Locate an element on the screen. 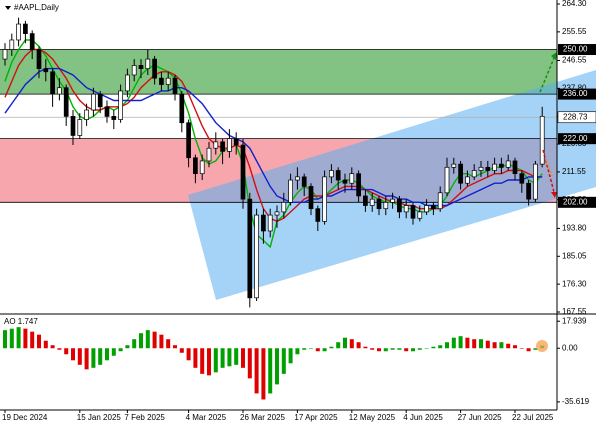 The height and width of the screenshot is (430, 596). x-tick-label: 4 Jun 2025 is located at coordinates (423, 417).